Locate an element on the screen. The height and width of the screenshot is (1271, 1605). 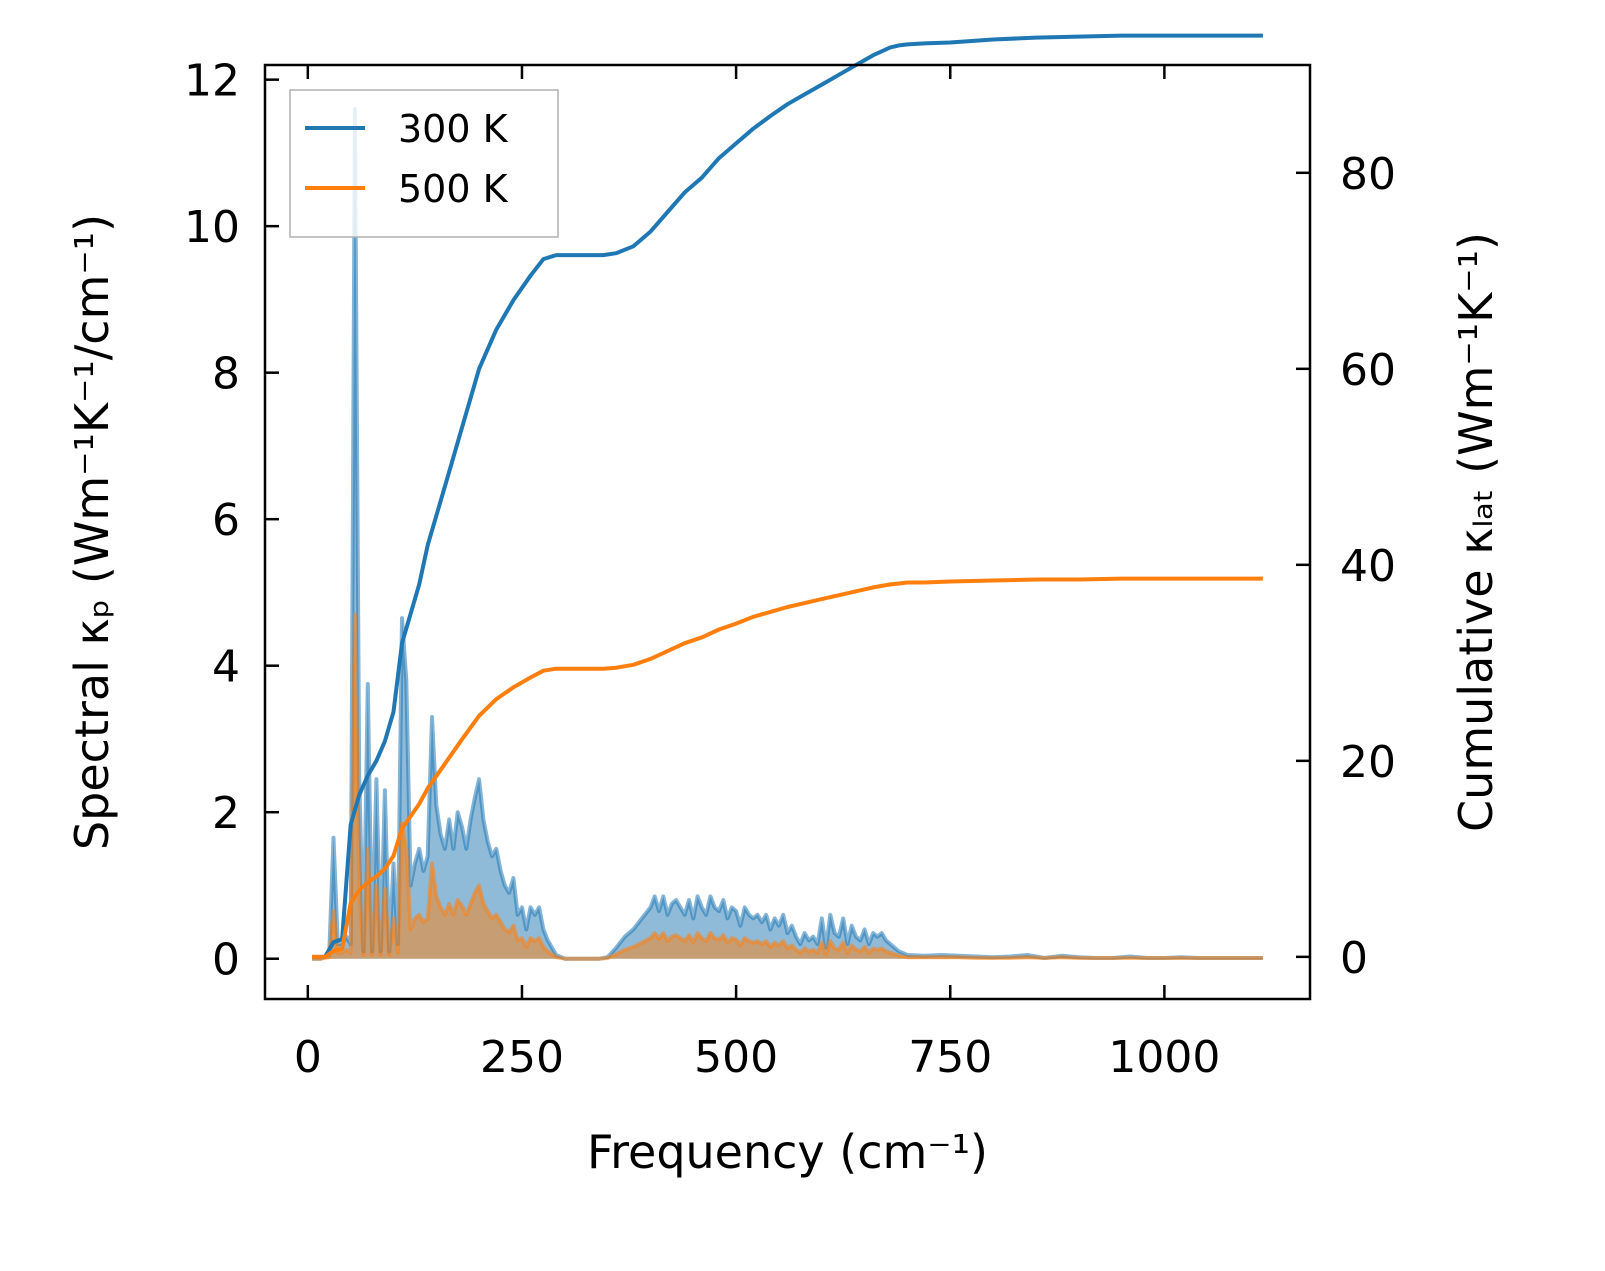
y-left-tick-label-8: 8 is located at coordinates (226, 374).